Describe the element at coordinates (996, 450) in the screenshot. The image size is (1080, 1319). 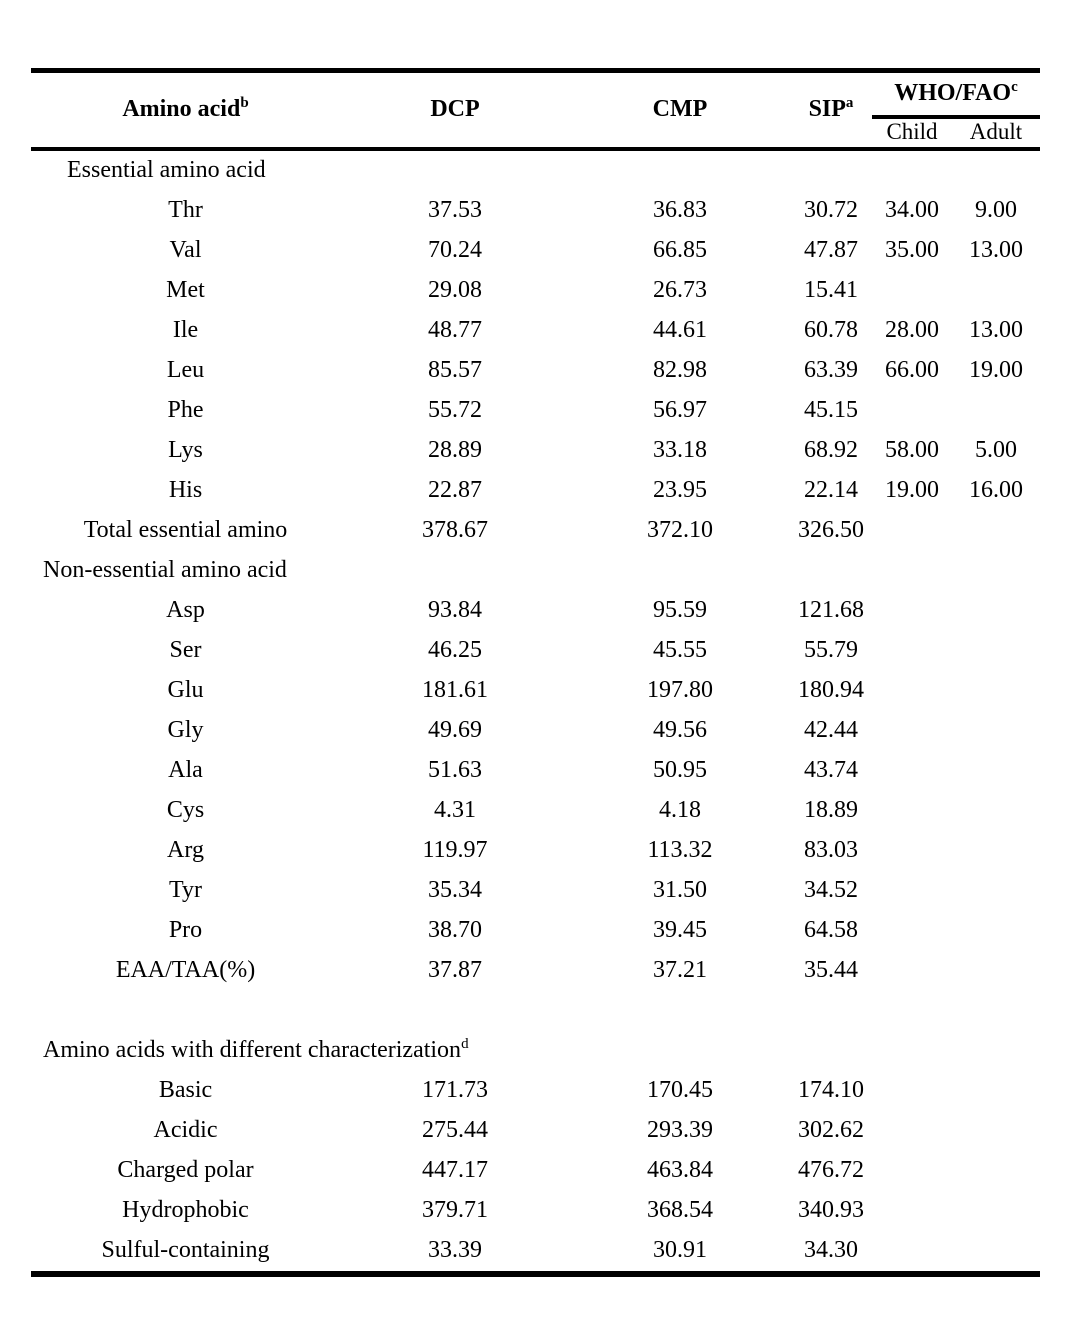
I see `value-cell: 5.00` at that location.